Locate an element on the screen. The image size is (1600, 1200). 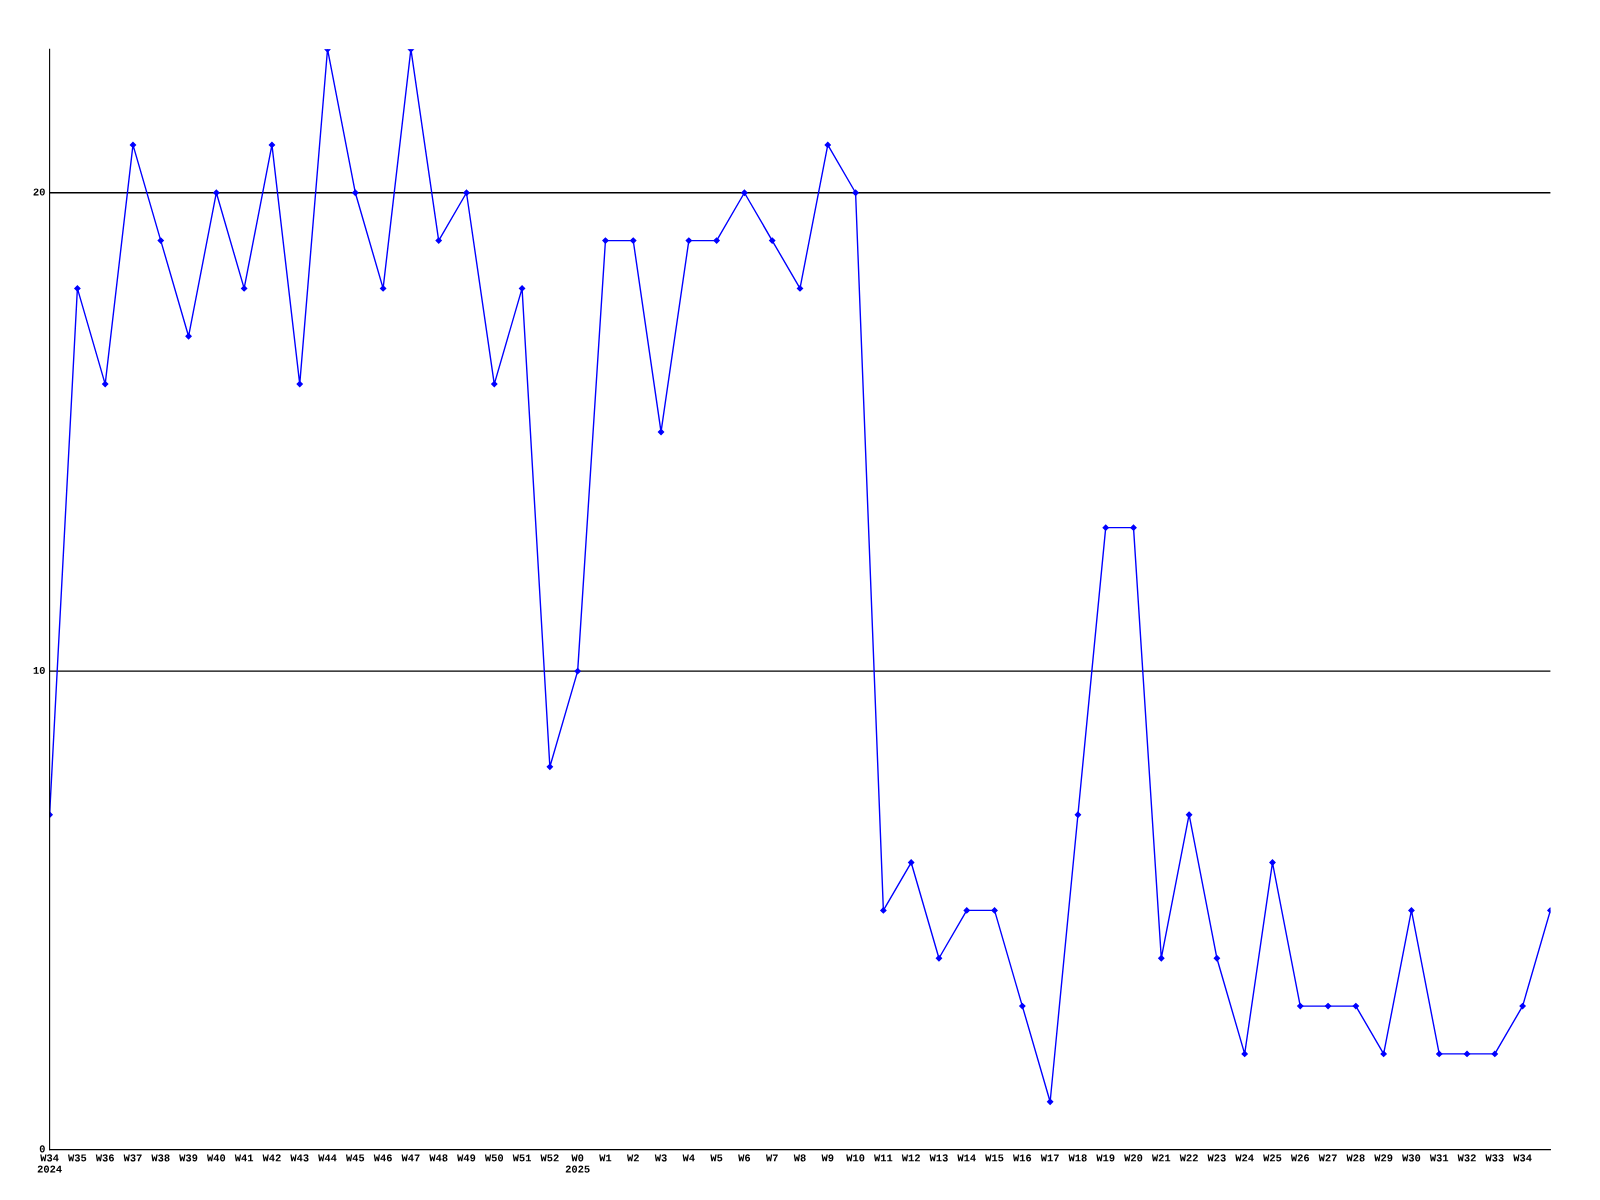
x-tick-label: W18 is located at coordinates (1077, 1158).